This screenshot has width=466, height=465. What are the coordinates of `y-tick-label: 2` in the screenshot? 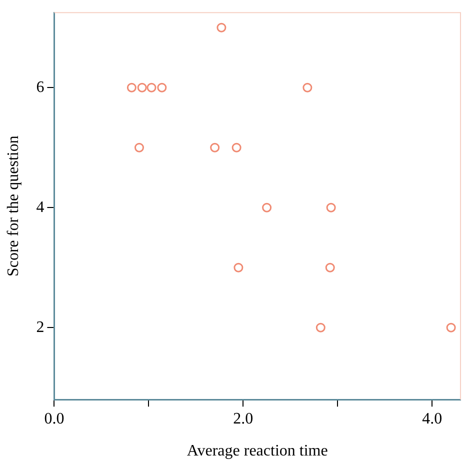 It's located at (40, 327).